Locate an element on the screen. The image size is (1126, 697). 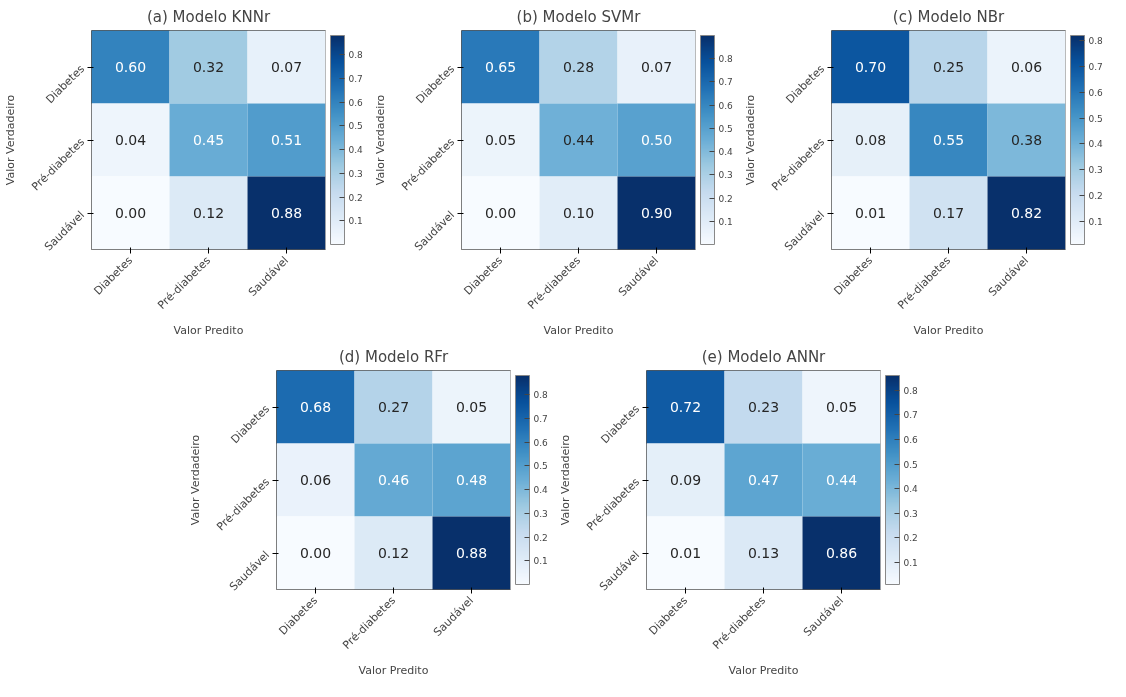
data-label: 0.08 is located at coordinates (870, 140).